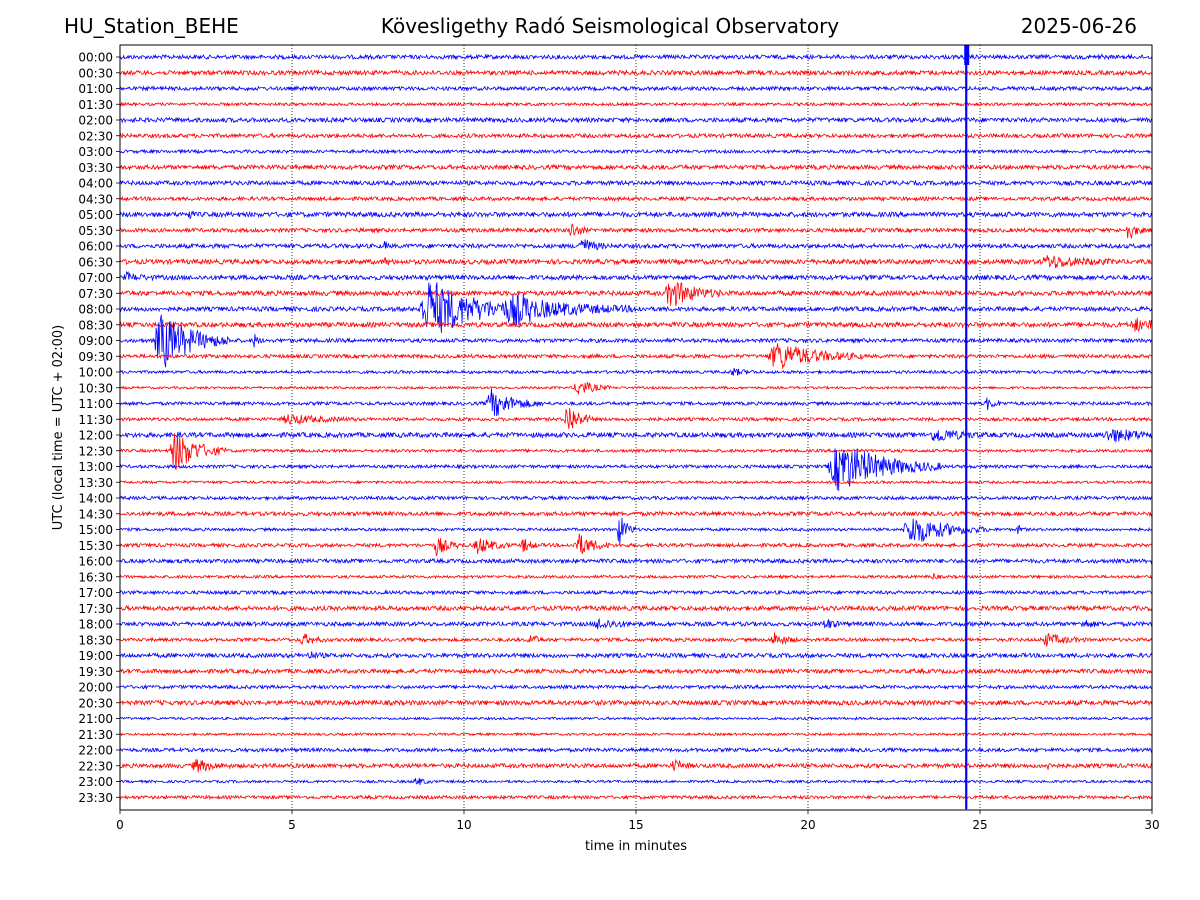 The height and width of the screenshot is (900, 1200). I want to click on y-tick-label: 21:00, so click(95, 719).